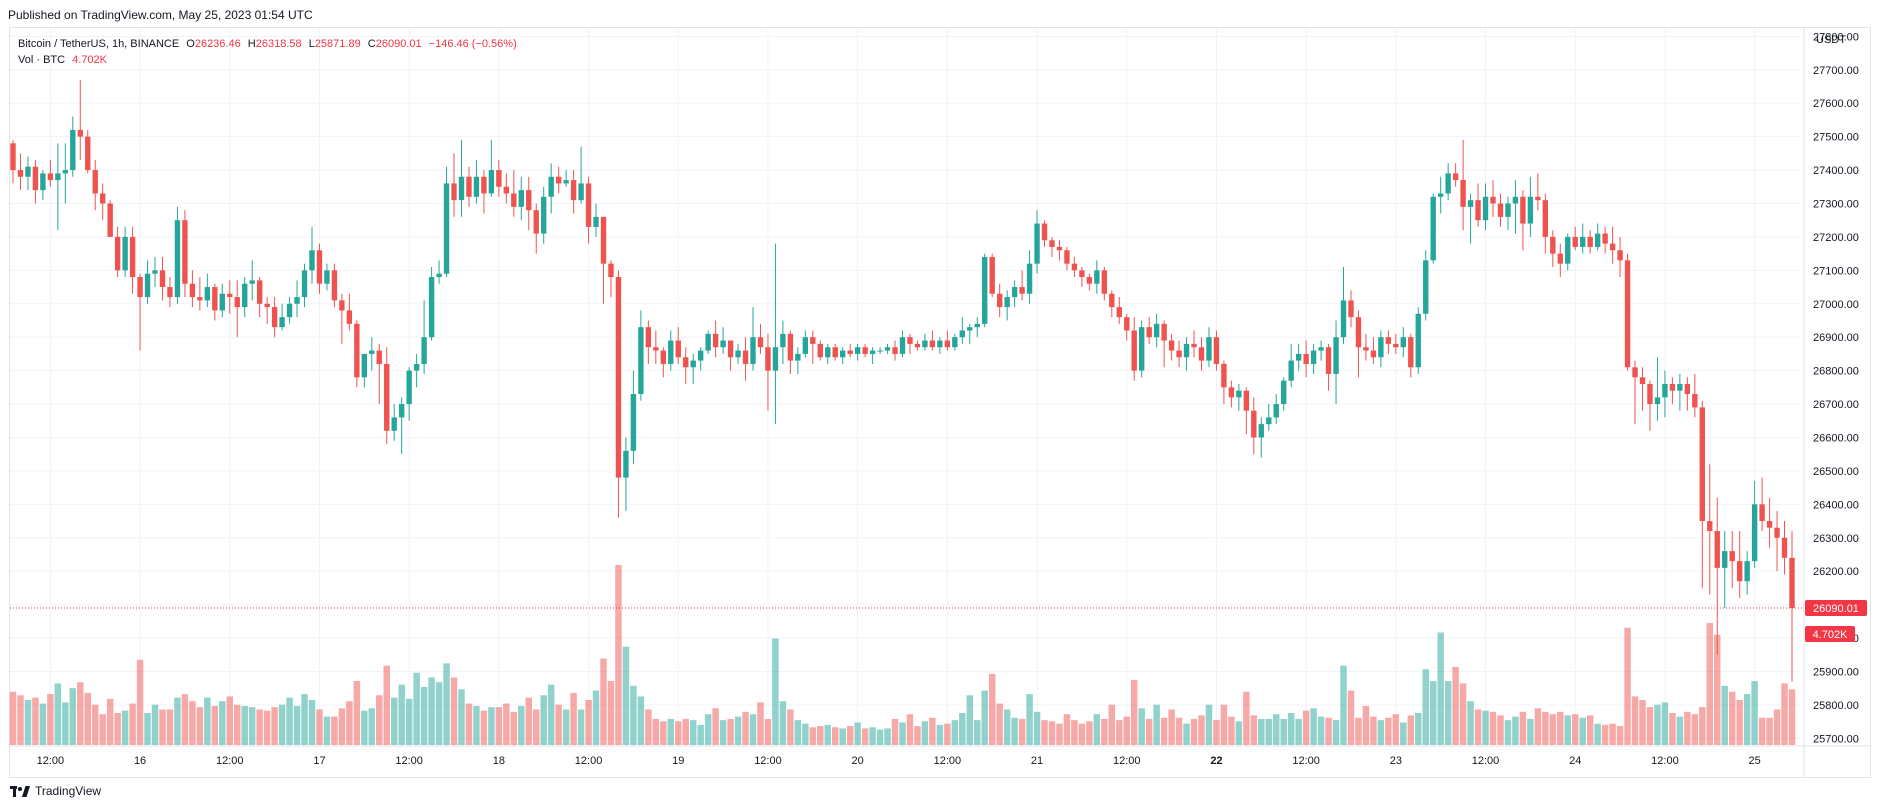 The height and width of the screenshot is (809, 1883). I want to click on price-tick-label: 26800.00, so click(1836, 372).